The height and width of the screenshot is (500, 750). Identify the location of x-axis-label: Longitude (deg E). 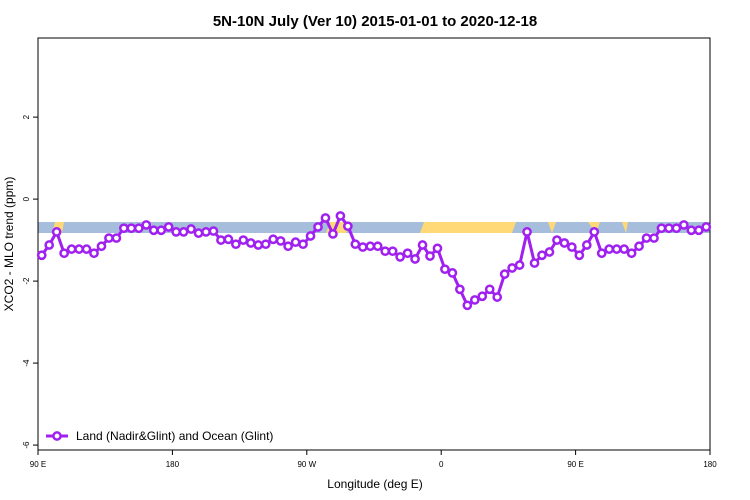
(374, 484).